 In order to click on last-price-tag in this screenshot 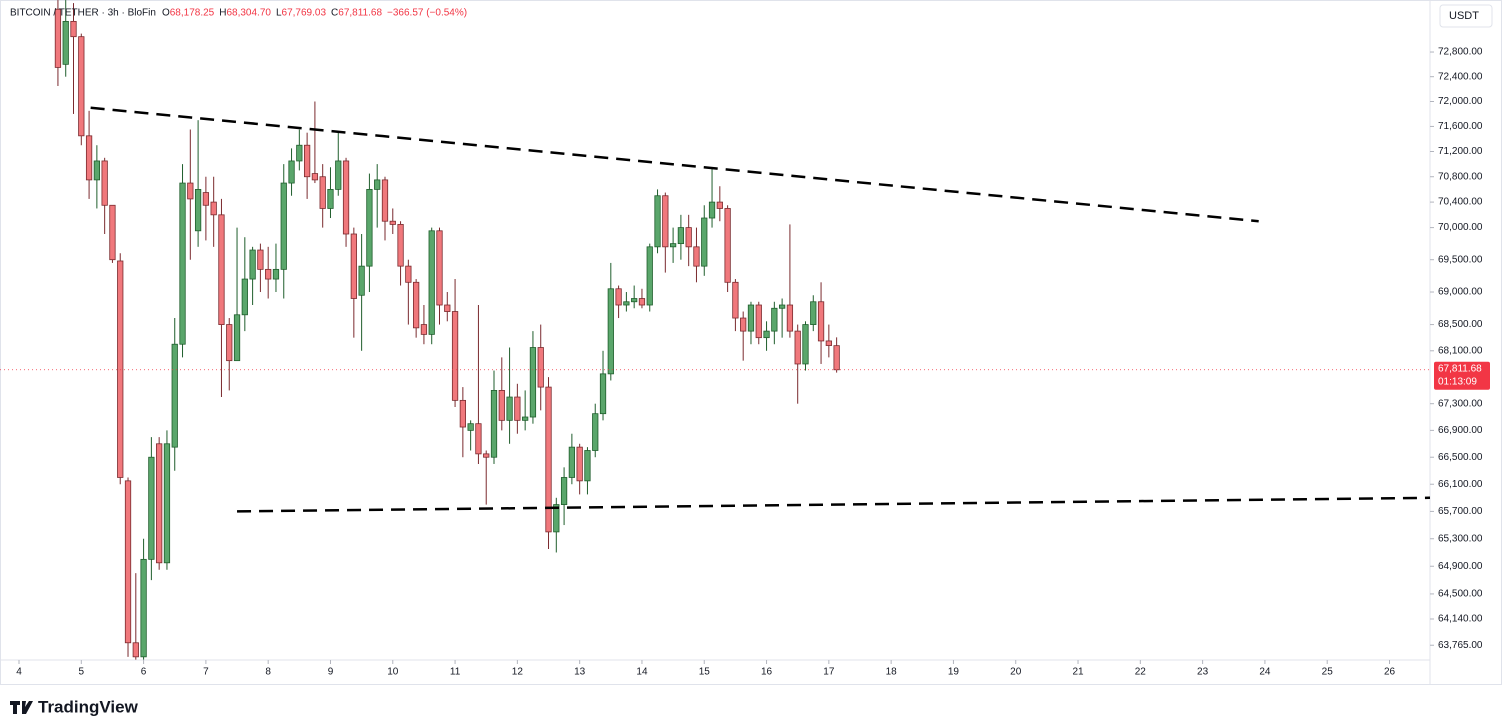, I will do `click(1462, 375)`.